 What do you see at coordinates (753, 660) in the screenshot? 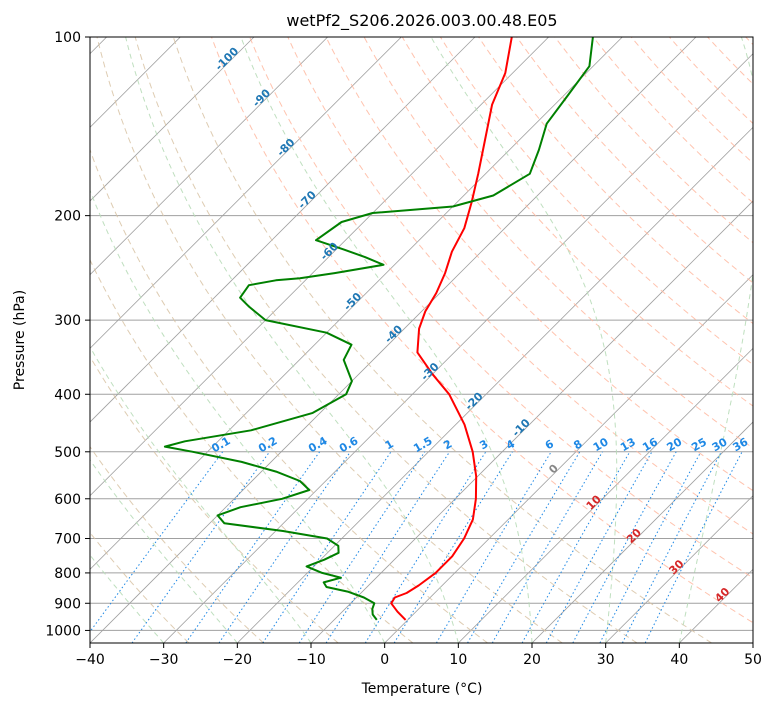
I see `x-tick-label: 50` at bounding box center [753, 660].